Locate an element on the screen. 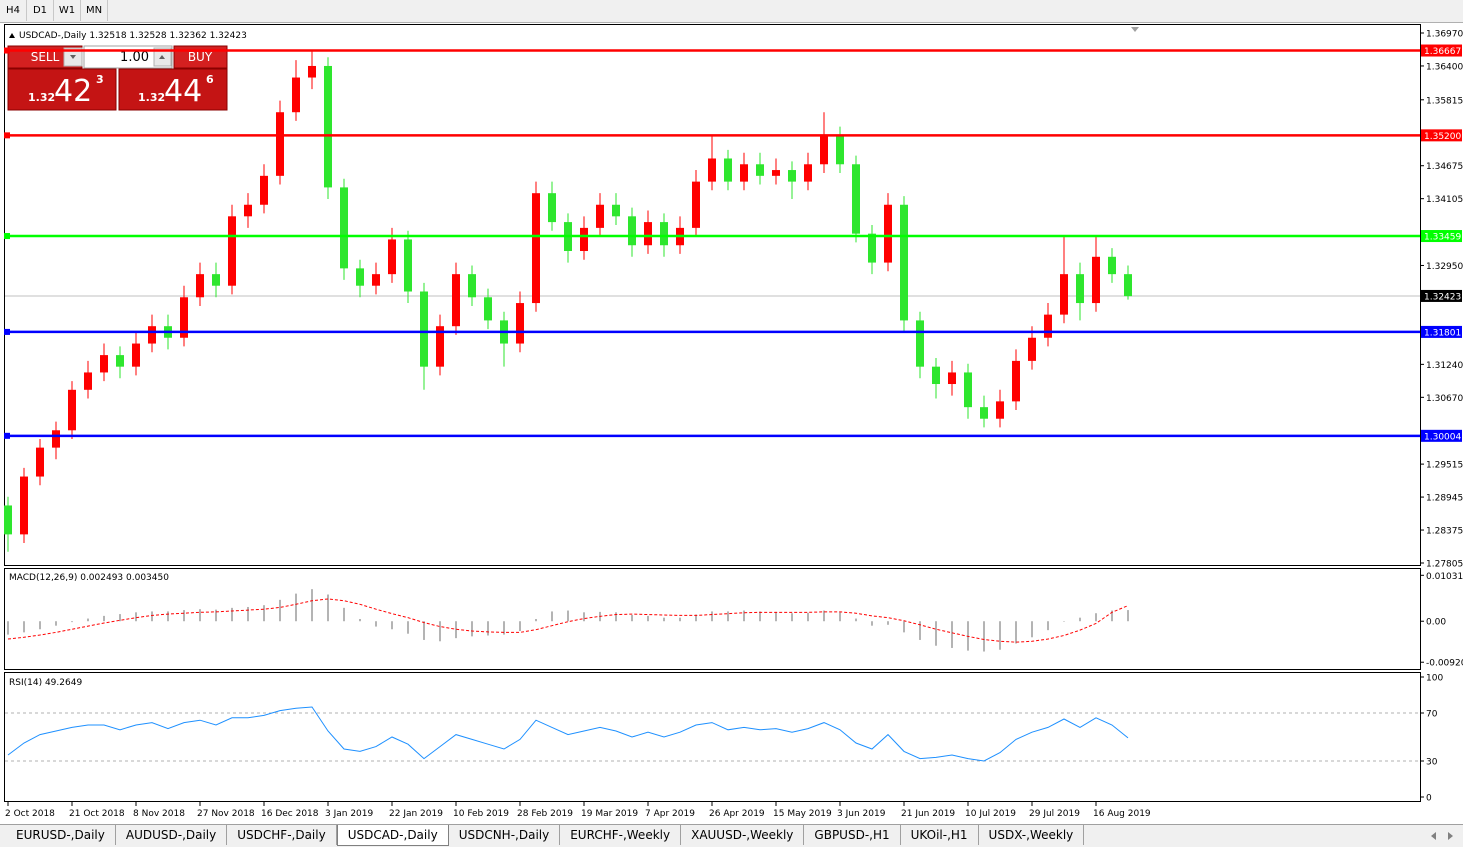  chart-tab: USDCNH-,Daily is located at coordinates (505, 835).